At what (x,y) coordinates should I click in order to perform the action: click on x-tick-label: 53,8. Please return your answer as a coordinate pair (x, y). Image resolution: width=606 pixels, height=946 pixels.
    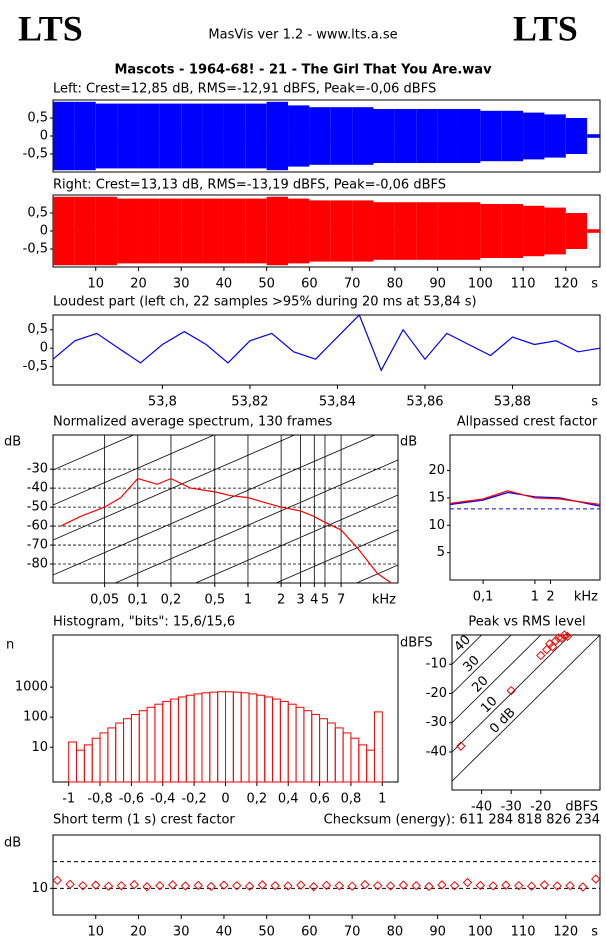
    Looking at the image, I should click on (162, 402).